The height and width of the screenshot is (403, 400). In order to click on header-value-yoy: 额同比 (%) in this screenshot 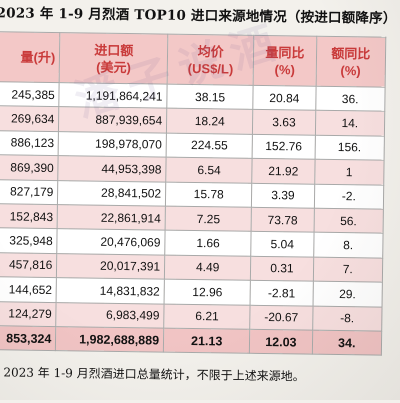, I will do `click(350, 62)`.